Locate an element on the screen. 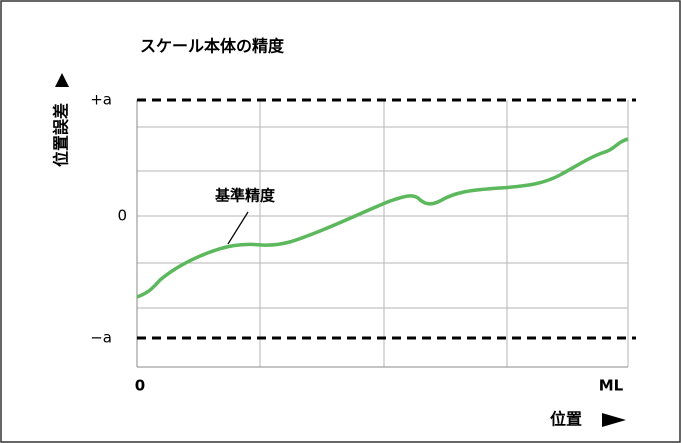 This screenshot has height=443, width=681. annotation: 基準精度 is located at coordinates (245, 196).